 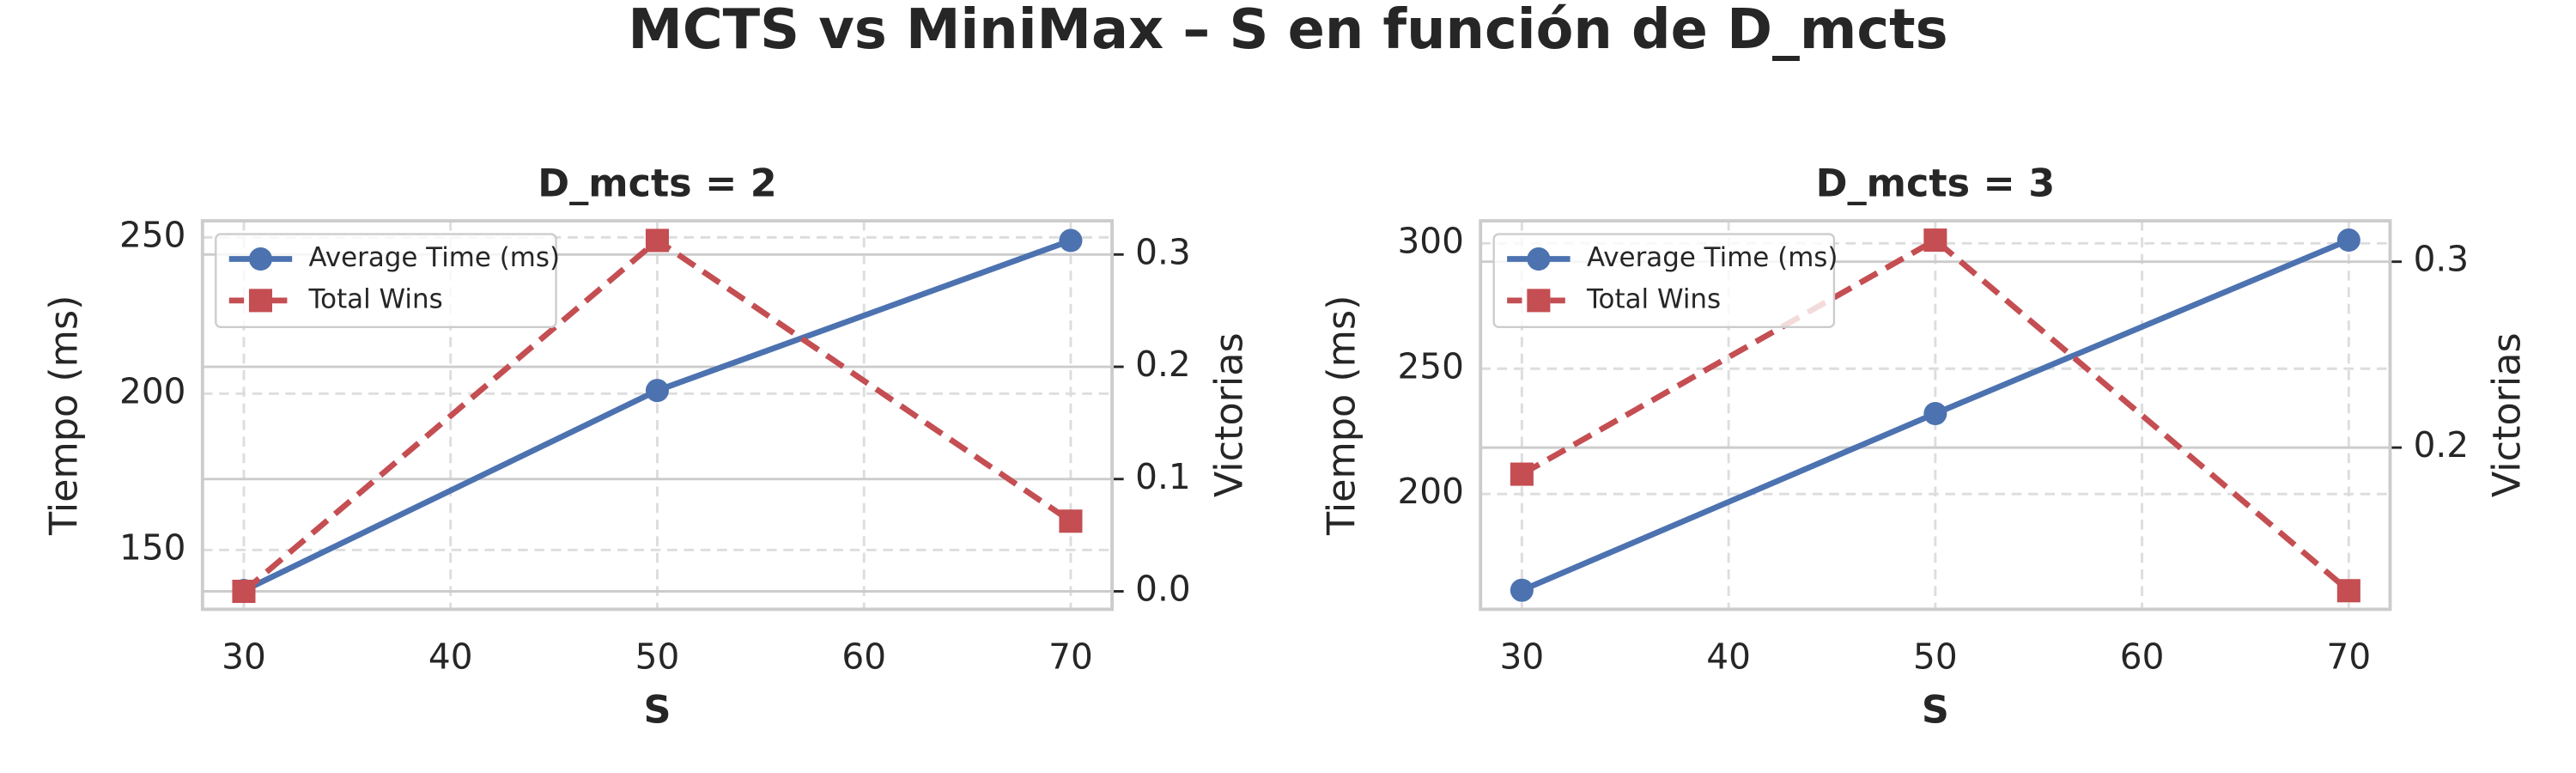 I want to click on y2-tick-label: 0.1, so click(x=1163, y=476).